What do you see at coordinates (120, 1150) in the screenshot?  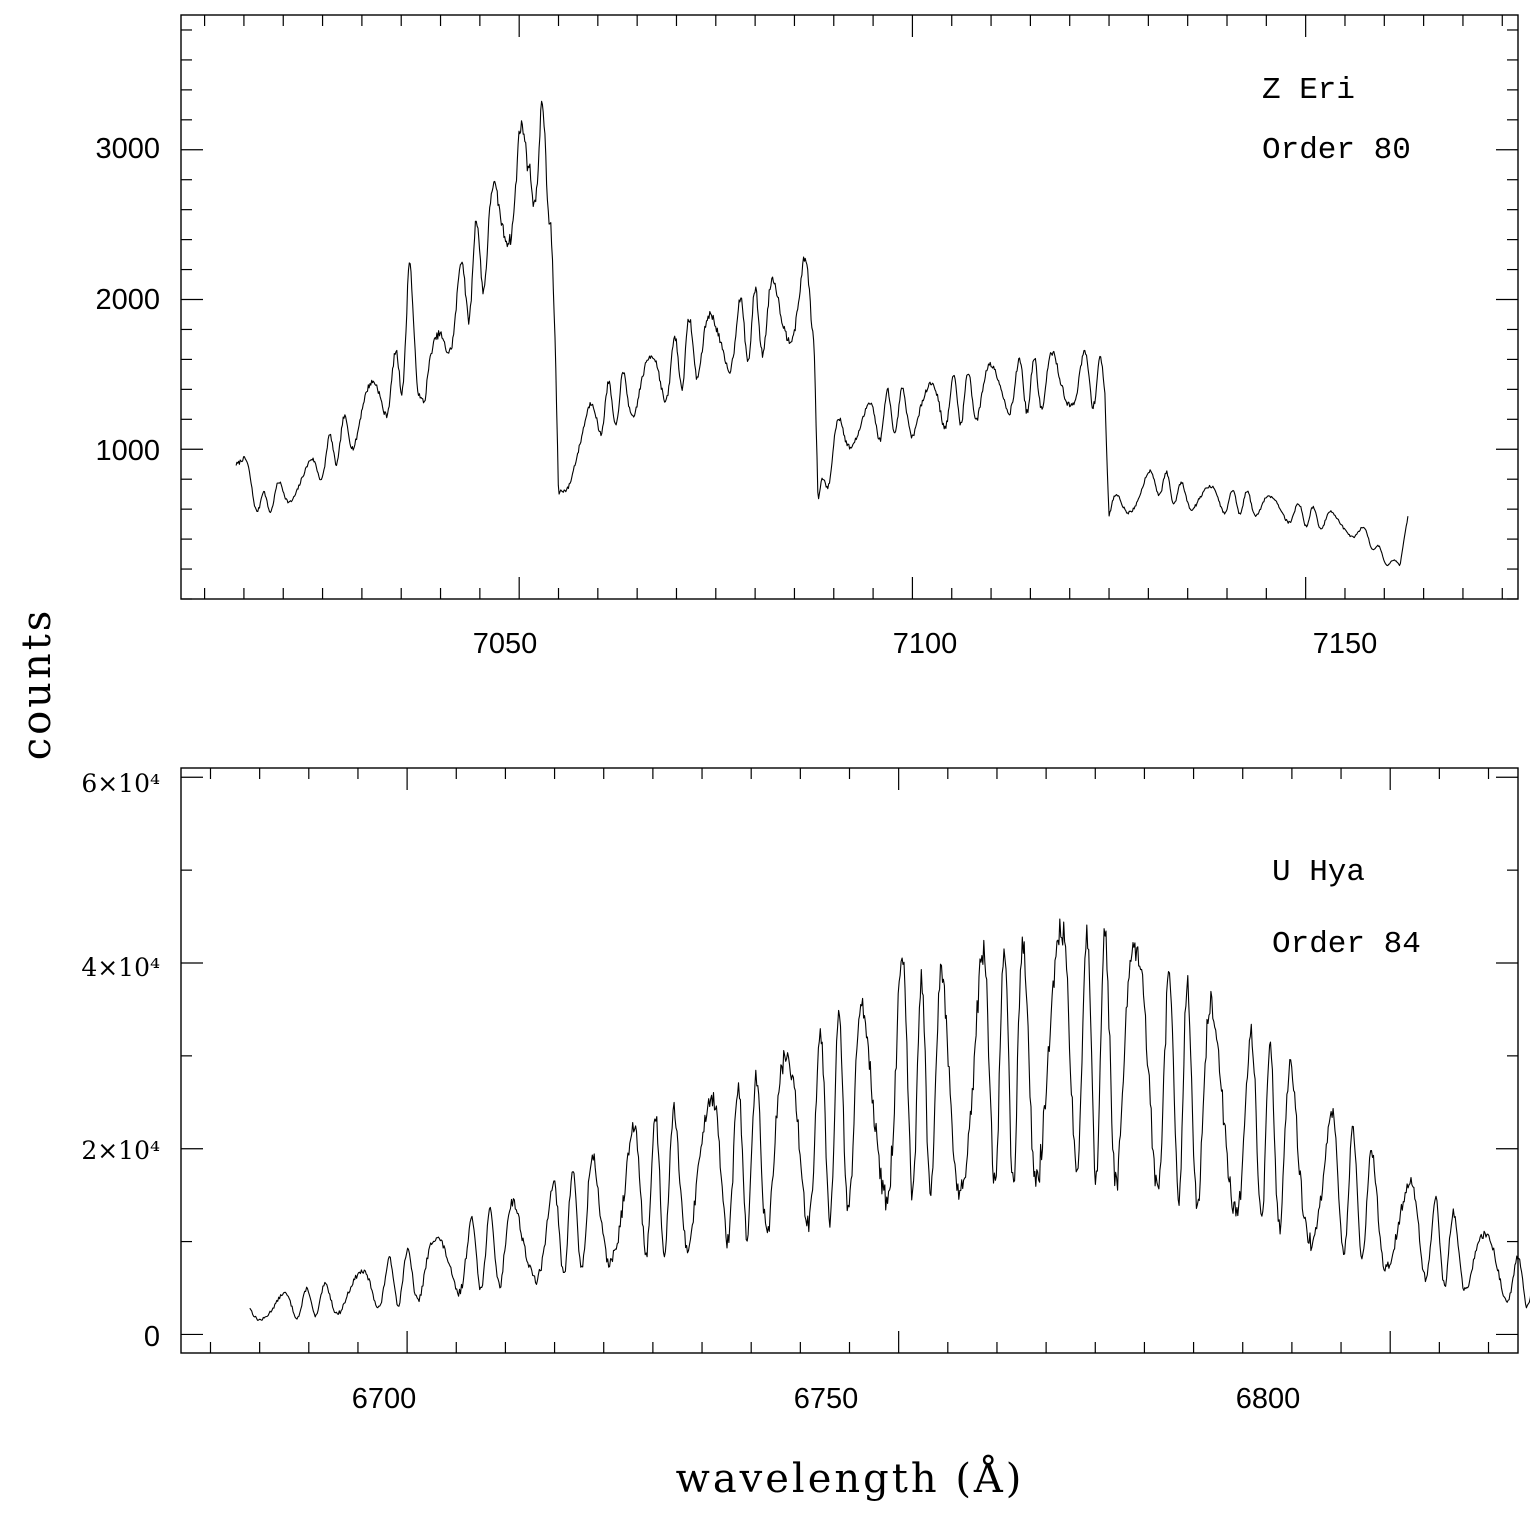 I see `bottom-ytick-label: 2×10⁴` at bounding box center [120, 1150].